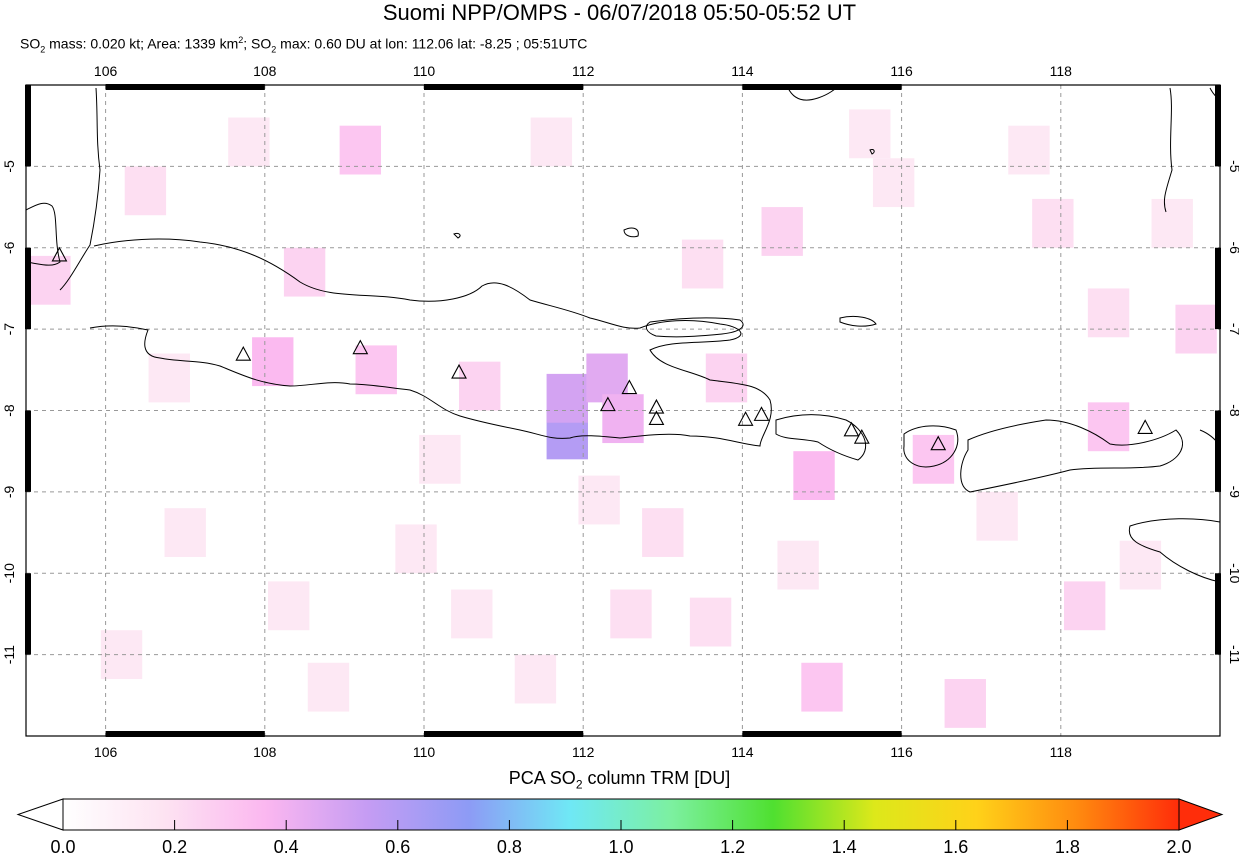  Describe the element at coordinates (142, 43) in the screenshot. I see `summary-mass-area: mass: 0.020 kt; Area: 1339 km` at that location.